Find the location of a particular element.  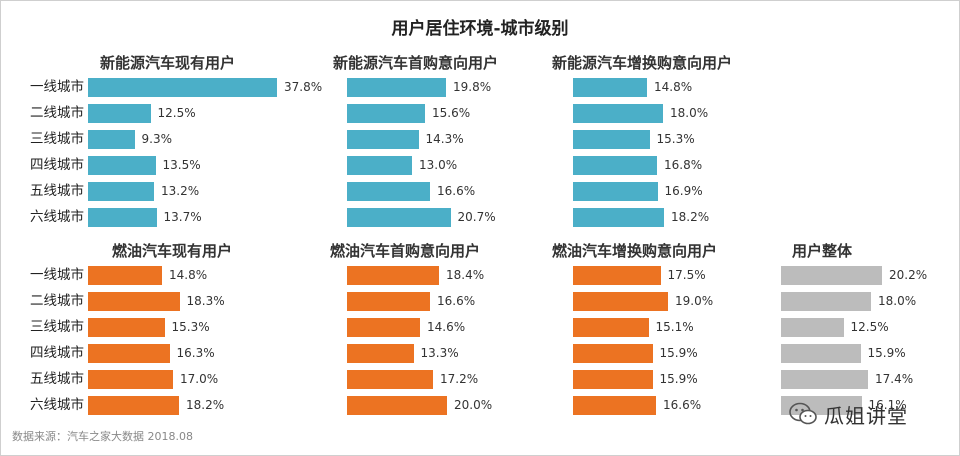

value-label: 16.8% is located at coordinates (683, 165).